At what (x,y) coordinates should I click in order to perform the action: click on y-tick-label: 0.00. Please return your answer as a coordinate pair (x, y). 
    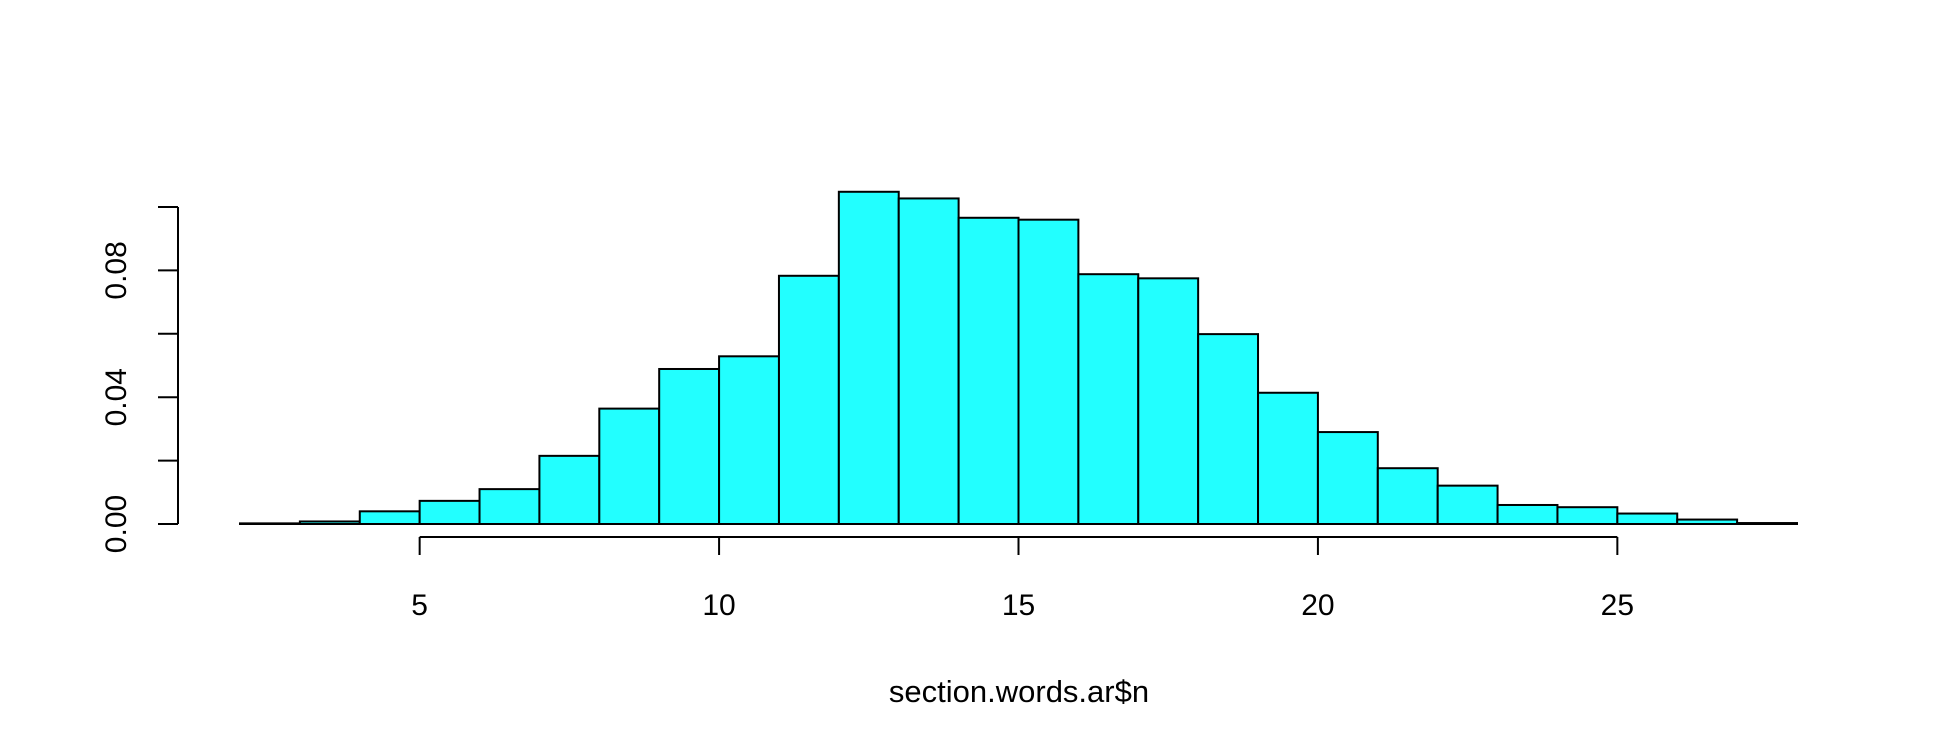
    Looking at the image, I should click on (116, 524).